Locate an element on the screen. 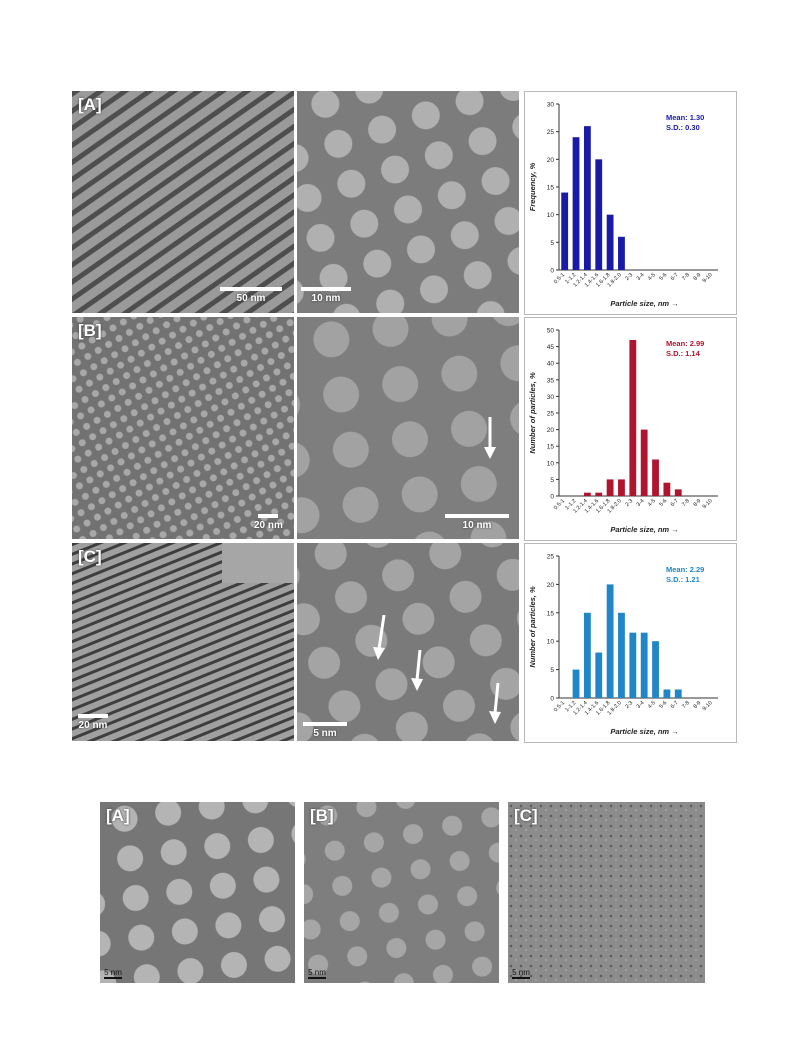  tem-bottom-b: [B] 5 nm is located at coordinates (401, 892).